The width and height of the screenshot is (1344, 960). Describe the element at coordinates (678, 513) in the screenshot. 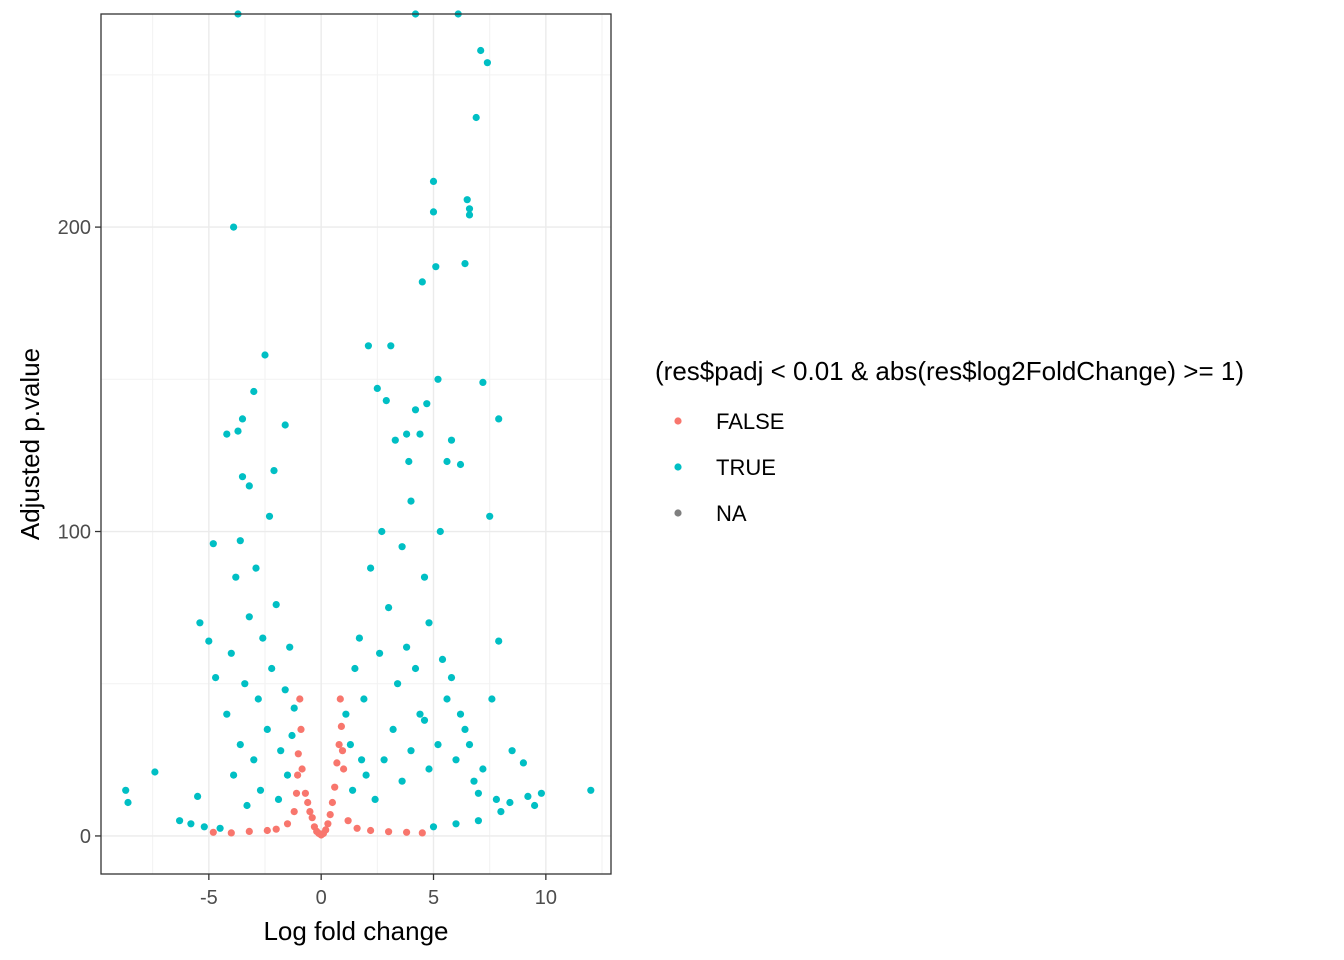

I see `legend-key-na` at that location.